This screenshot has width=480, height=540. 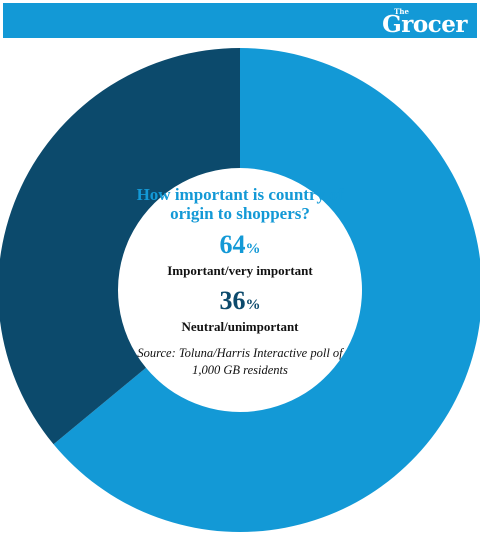 What do you see at coordinates (401, 11) in the screenshot?
I see `logo-the: The` at bounding box center [401, 11].